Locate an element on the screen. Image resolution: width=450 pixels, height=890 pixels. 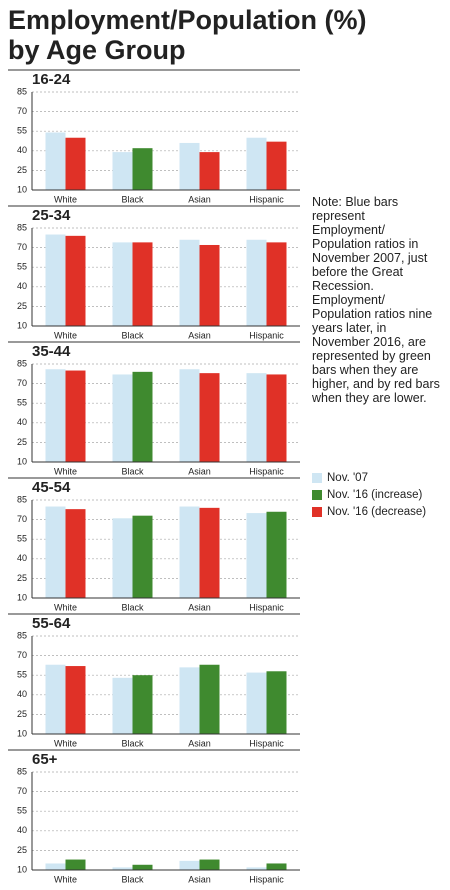
panel-title: 16-24 is located at coordinates (51, 79).